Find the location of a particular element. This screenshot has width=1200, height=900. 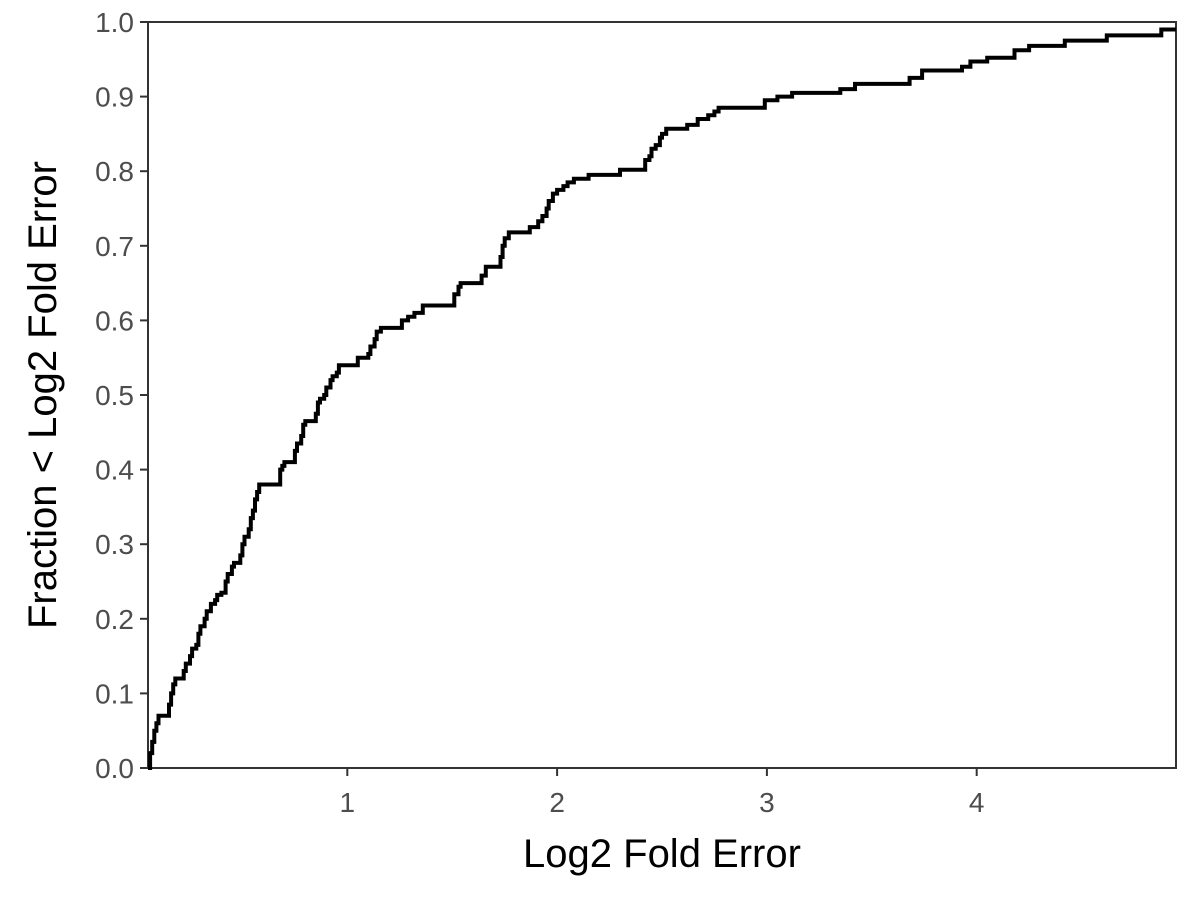

y-tick-label: 0.8 is located at coordinates (114, 171).